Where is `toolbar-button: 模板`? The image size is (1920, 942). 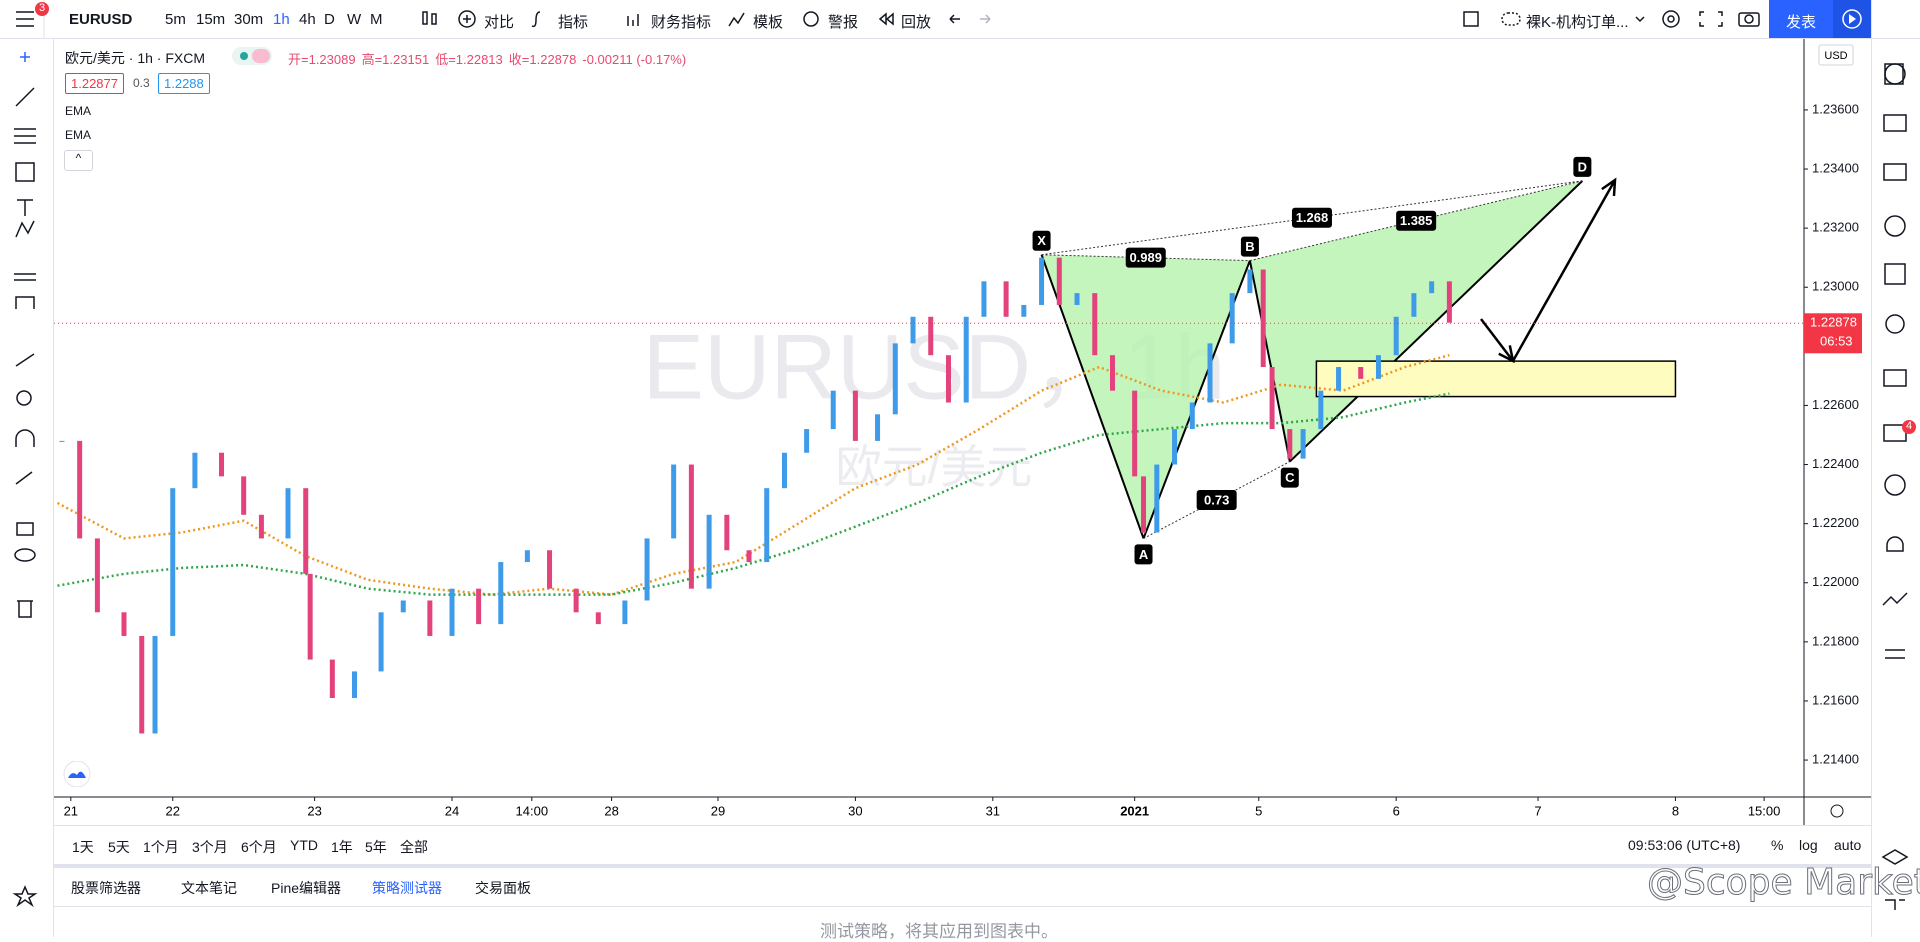 toolbar-button: 模板 is located at coordinates (768, 22).